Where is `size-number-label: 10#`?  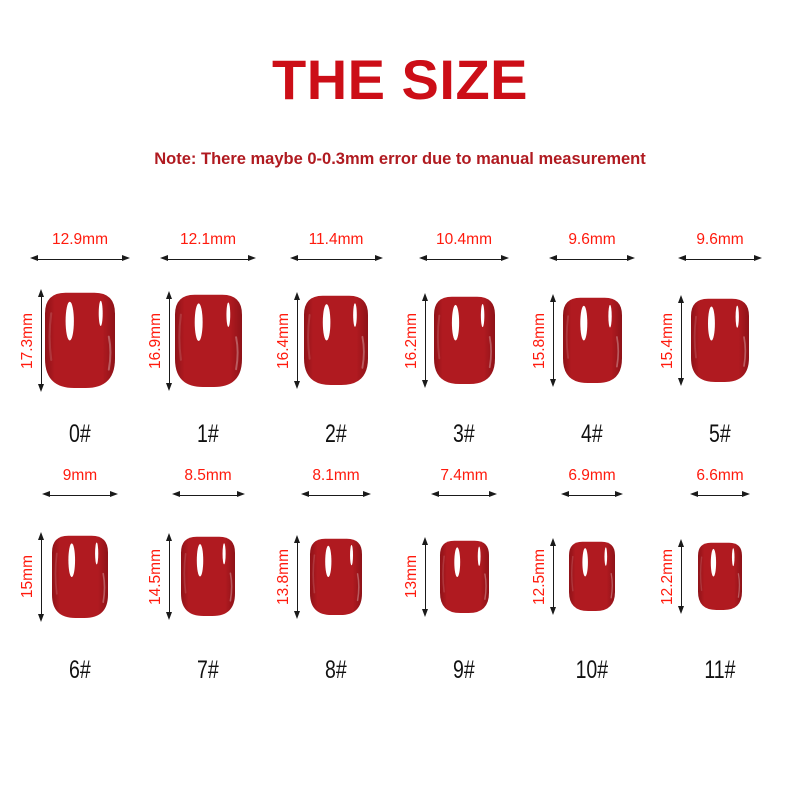
size-number-label: 10# is located at coordinates (592, 670).